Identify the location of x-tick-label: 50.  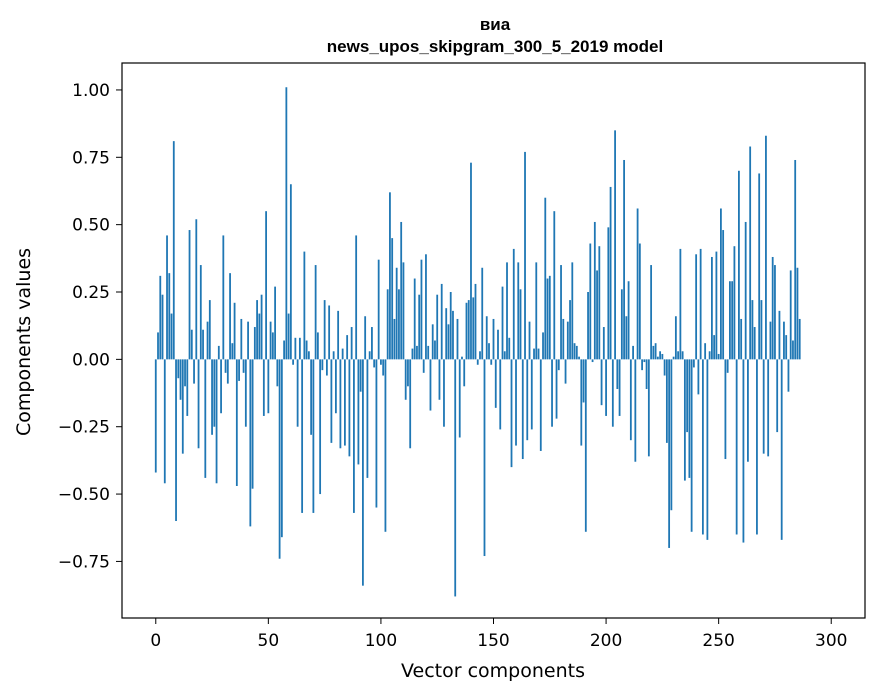
(269, 641).